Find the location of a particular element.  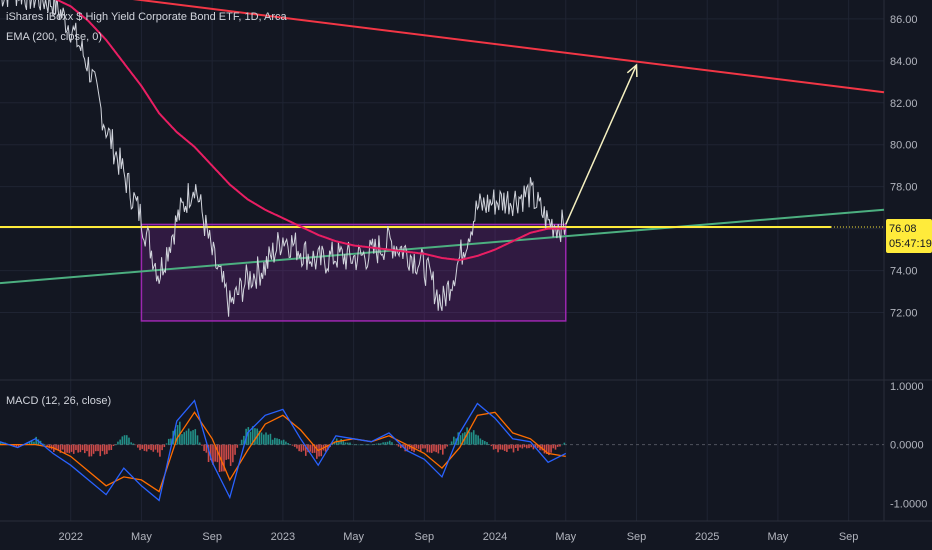

range-box is located at coordinates (353, 272).